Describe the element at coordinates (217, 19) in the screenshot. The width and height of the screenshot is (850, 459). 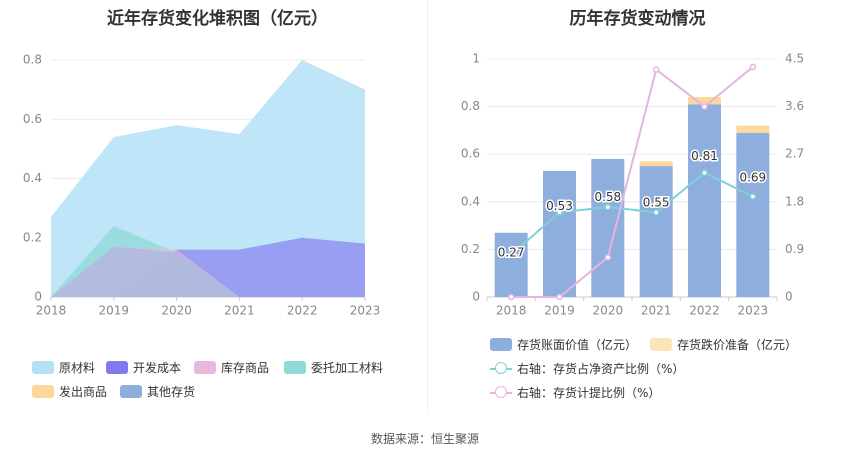
I see `left-chart-title: 近年存货变化堆积图（亿元）` at that location.